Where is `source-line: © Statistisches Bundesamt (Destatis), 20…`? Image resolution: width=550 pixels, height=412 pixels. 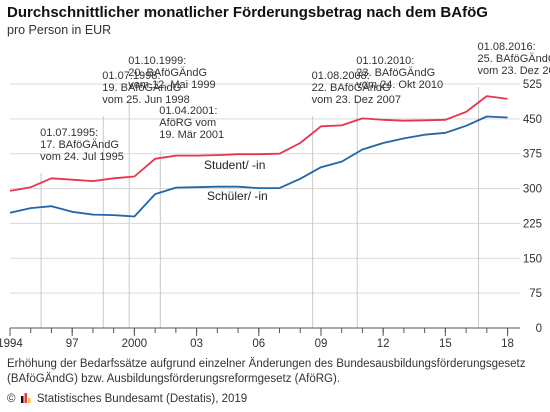 source-line: © Statistisches Bundesamt (Destatis), 20… is located at coordinates (127, 398).